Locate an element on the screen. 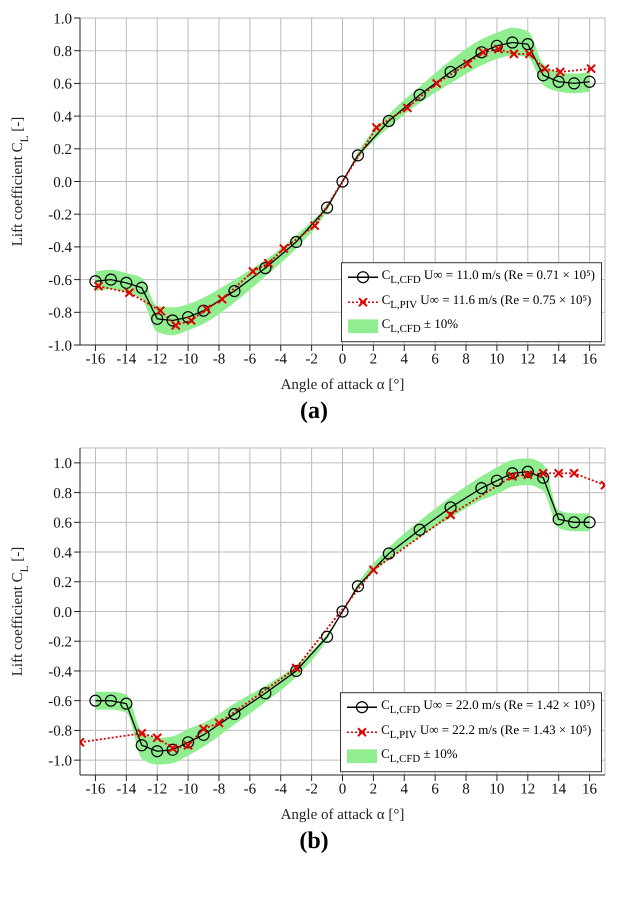 This screenshot has width=628, height=897. x-tick-label: 0 is located at coordinates (342, 790).